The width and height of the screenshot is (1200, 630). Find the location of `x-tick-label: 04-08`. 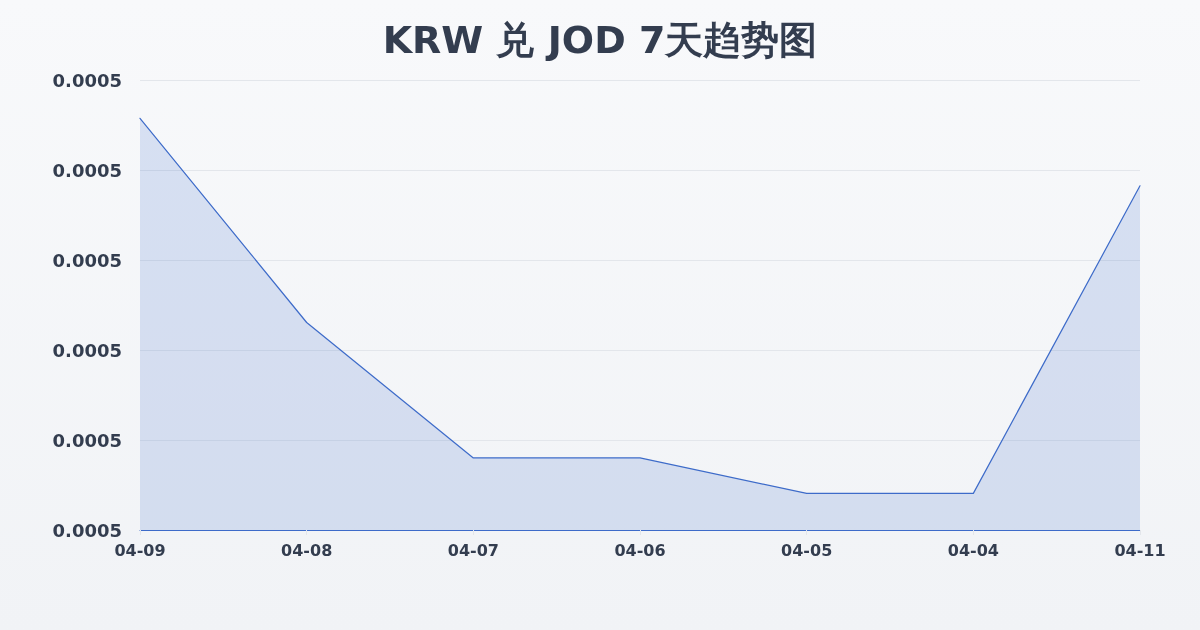

x-tick-label: 04-08 is located at coordinates (307, 550).